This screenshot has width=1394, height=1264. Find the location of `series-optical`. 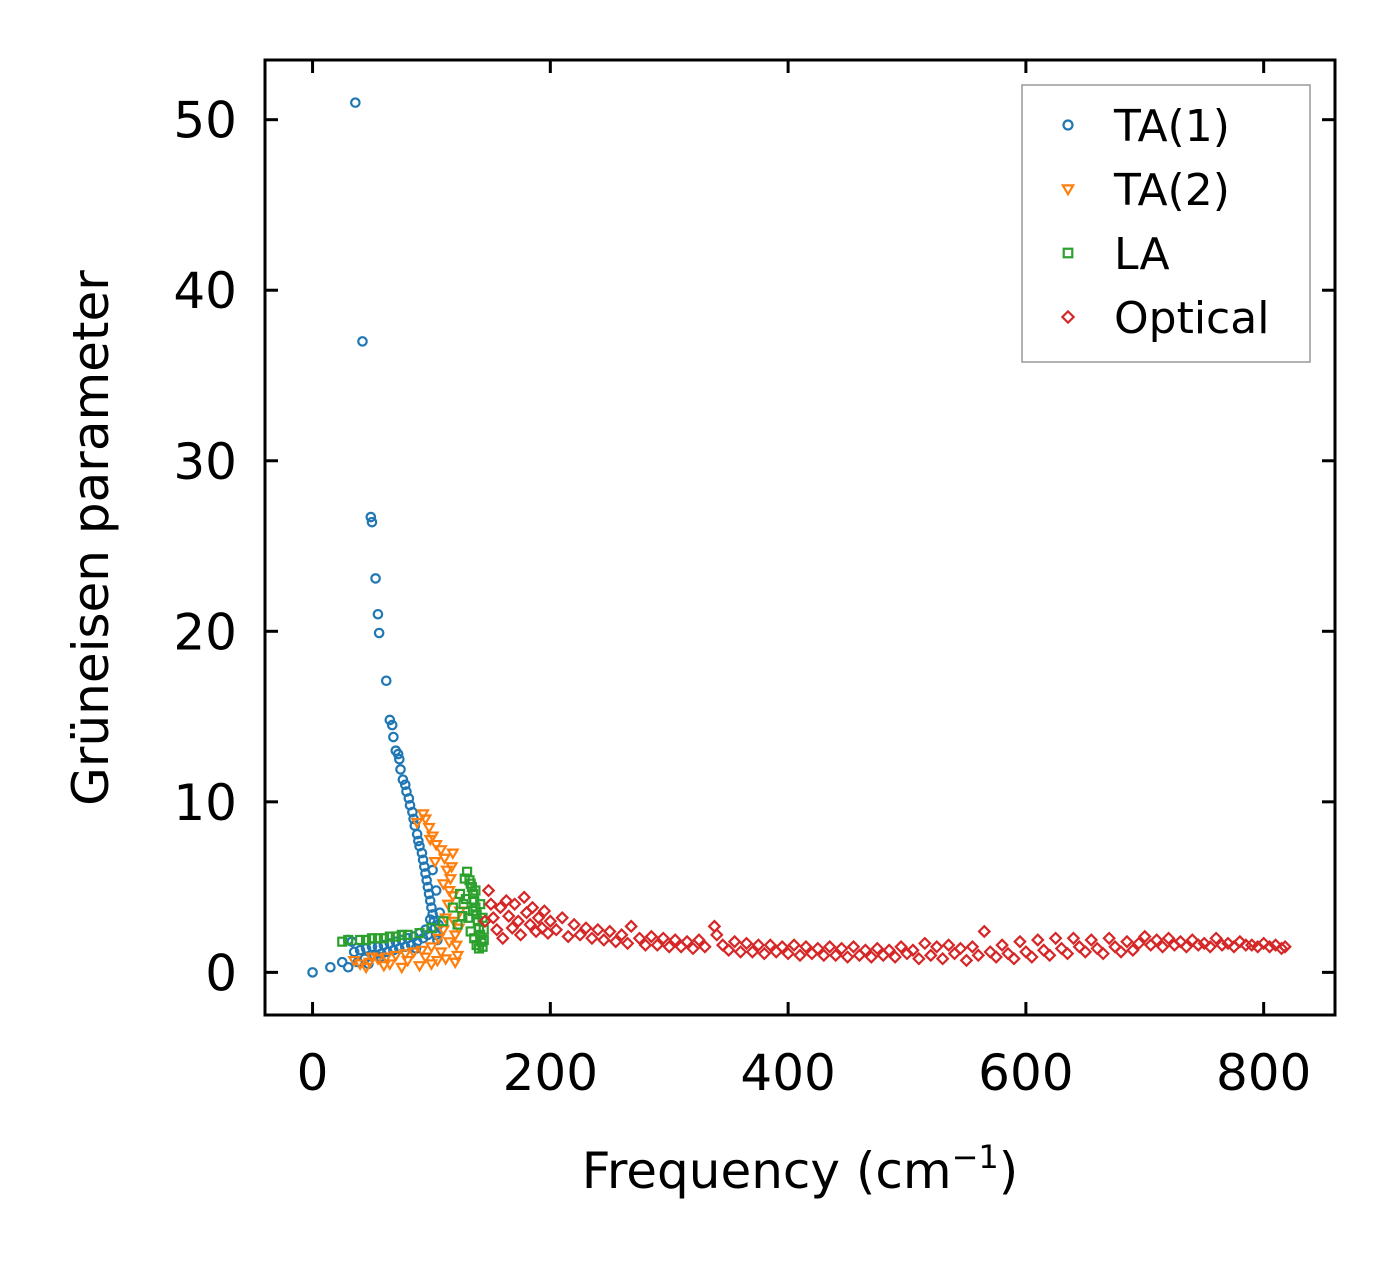

series-optical is located at coordinates (885, 925).